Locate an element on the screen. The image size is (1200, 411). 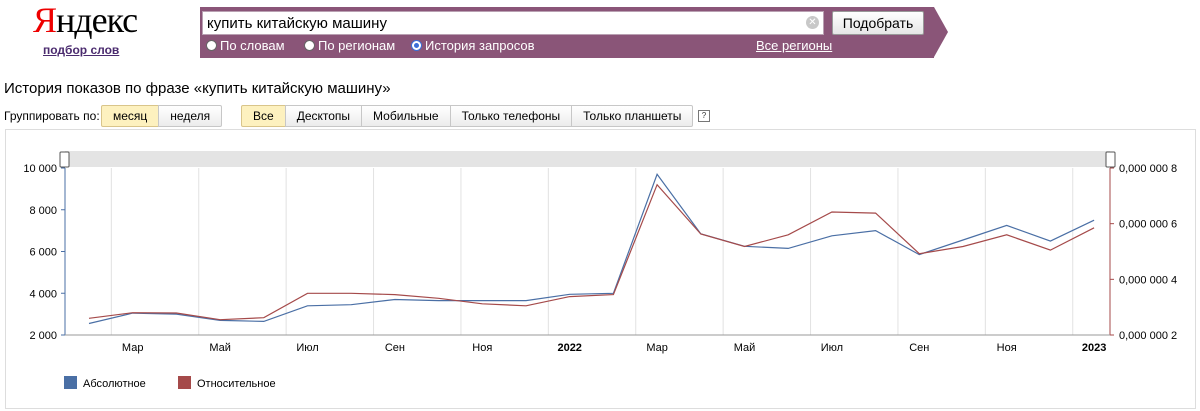
legend-label: Относительное is located at coordinates (236, 384).